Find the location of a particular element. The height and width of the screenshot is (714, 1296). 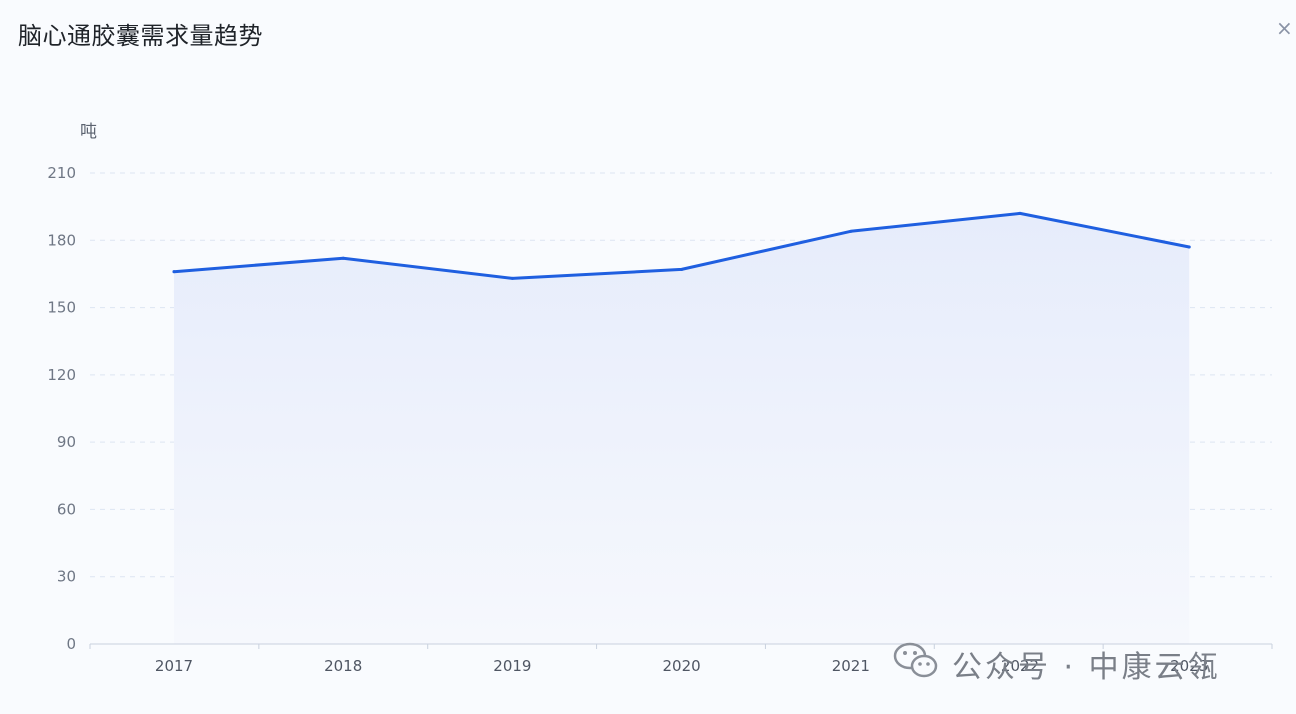

x-tick-label: 2023 is located at coordinates (1189, 666).